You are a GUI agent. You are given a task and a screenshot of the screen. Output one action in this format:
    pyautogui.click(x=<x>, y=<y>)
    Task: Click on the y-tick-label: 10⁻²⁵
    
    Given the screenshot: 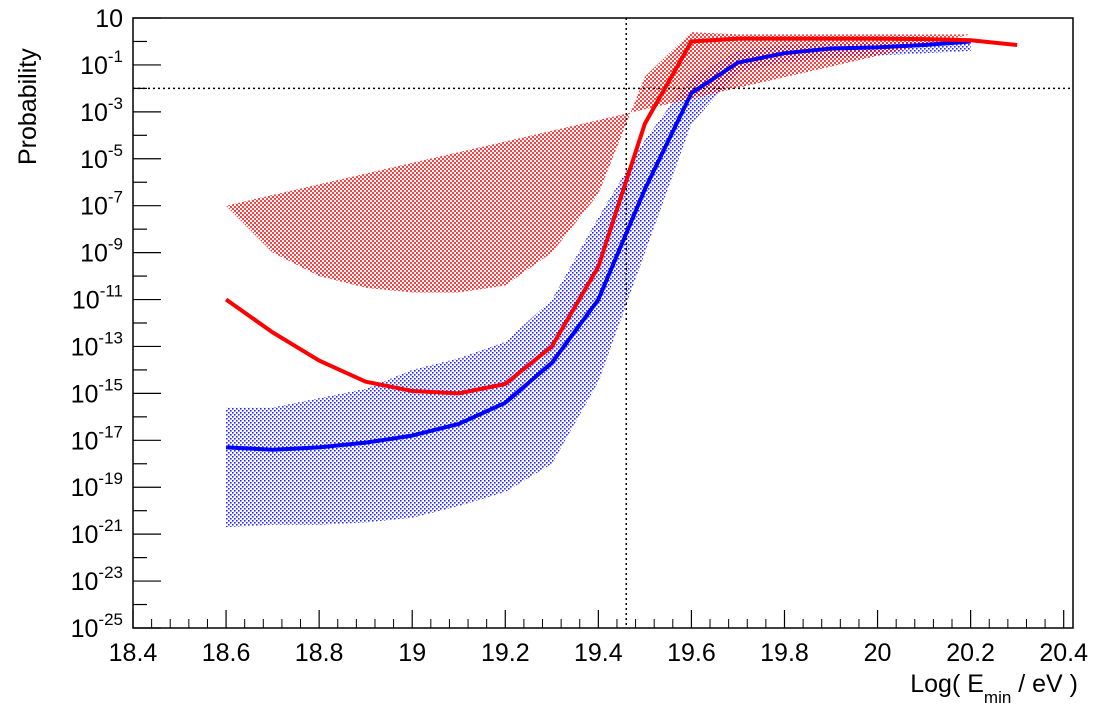 What is the action you would take?
    pyautogui.click(x=97, y=626)
    